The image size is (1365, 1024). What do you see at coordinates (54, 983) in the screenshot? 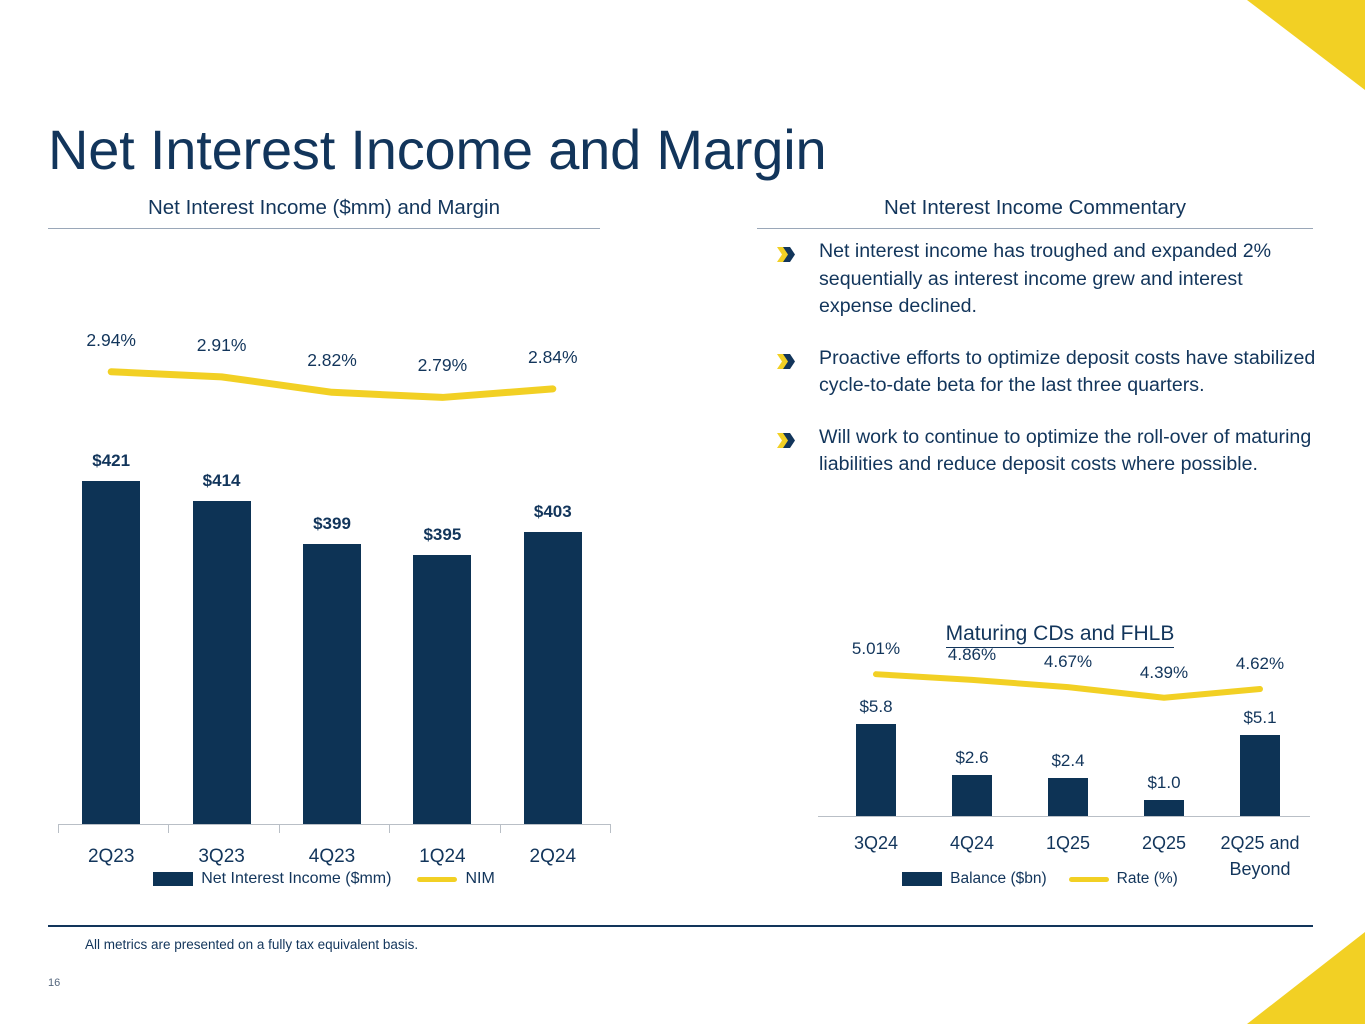
I see `page-number: 16` at bounding box center [54, 983].